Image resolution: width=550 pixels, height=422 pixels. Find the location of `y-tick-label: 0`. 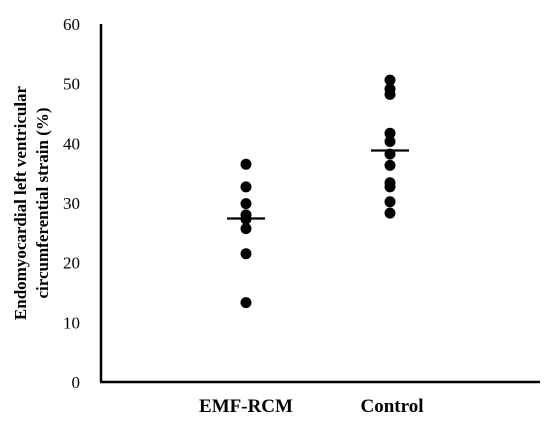

y-tick-label: 0 is located at coordinates (76, 382).